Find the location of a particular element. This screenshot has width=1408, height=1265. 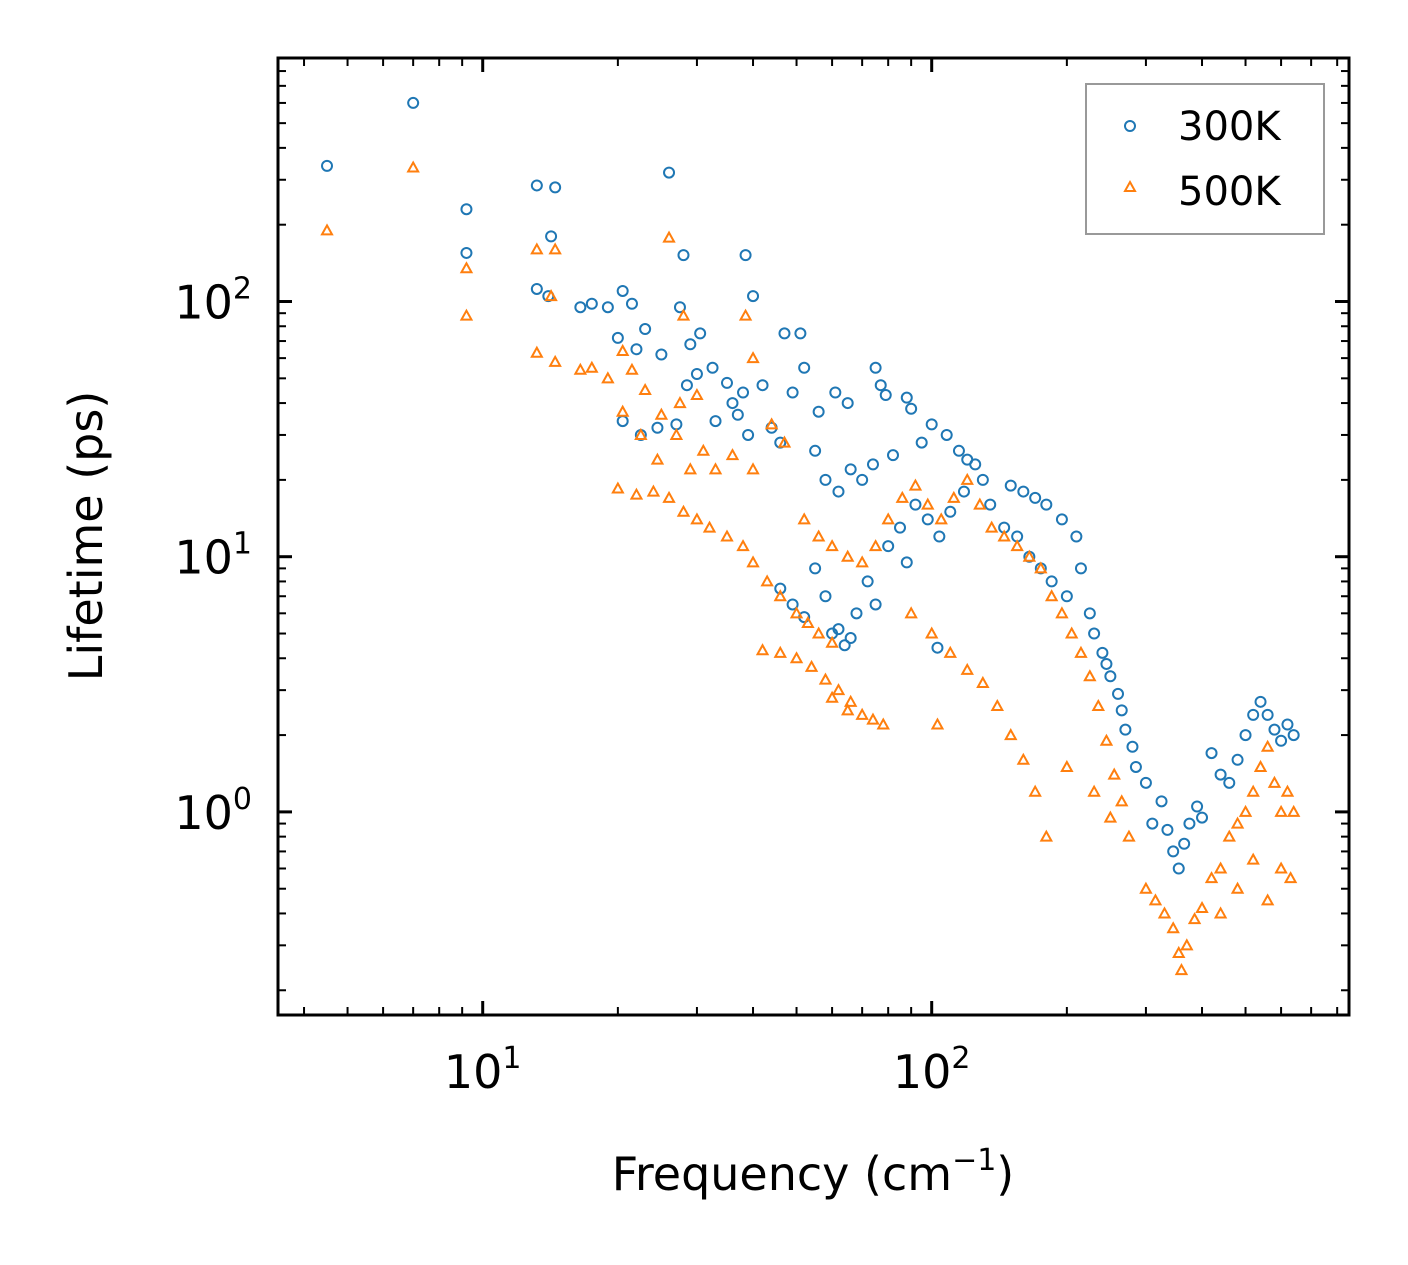

y-tick-label: 10² is located at coordinates (213, 301).